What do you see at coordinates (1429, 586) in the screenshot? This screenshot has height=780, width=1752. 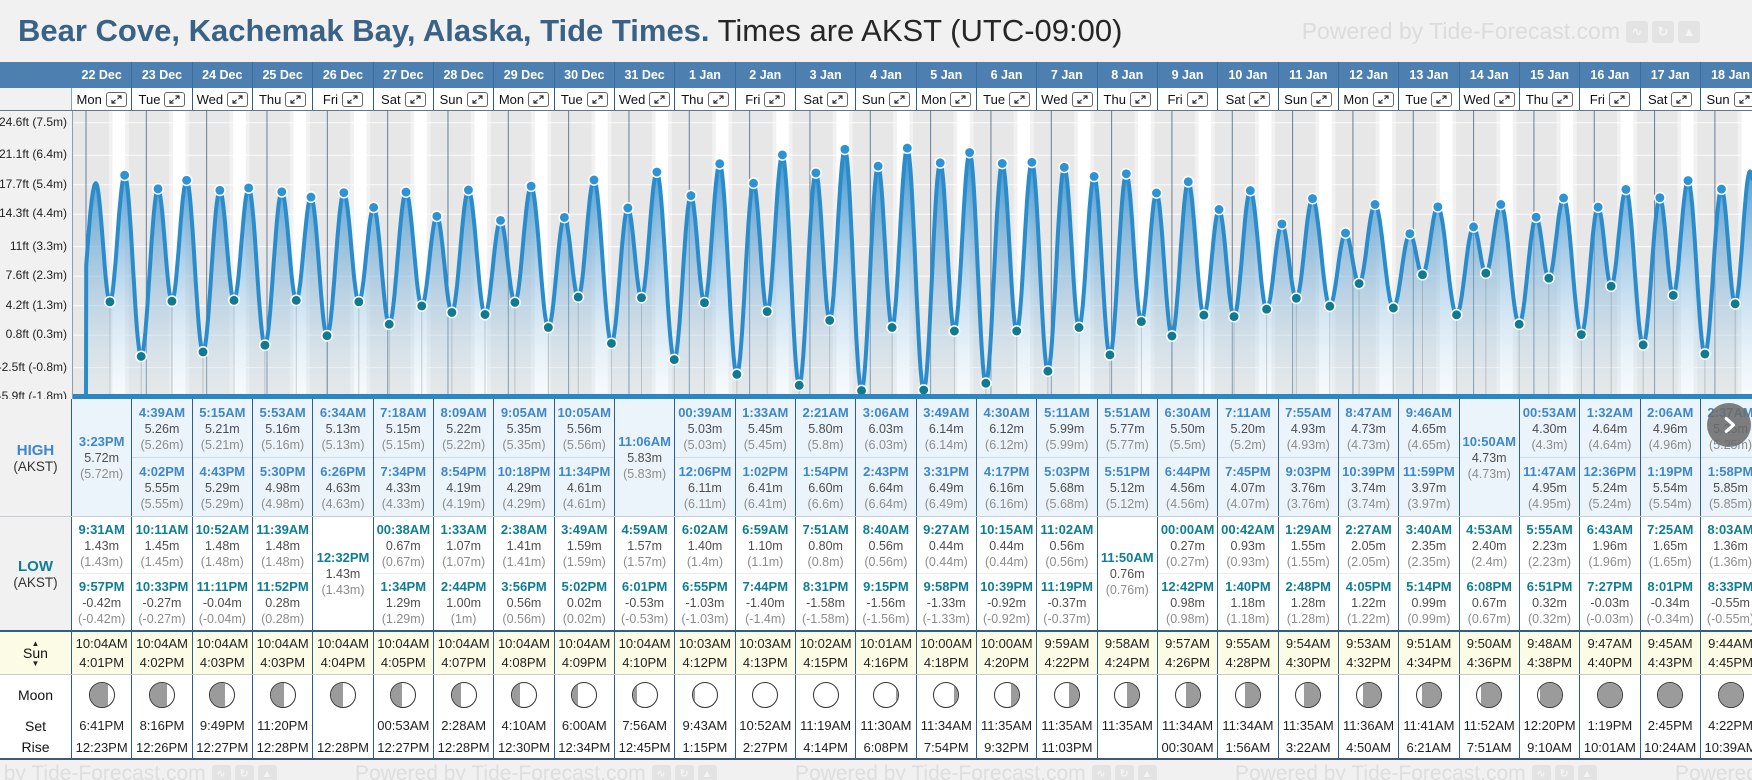 I see `tide-time: 5:14PM` at bounding box center [1429, 586].